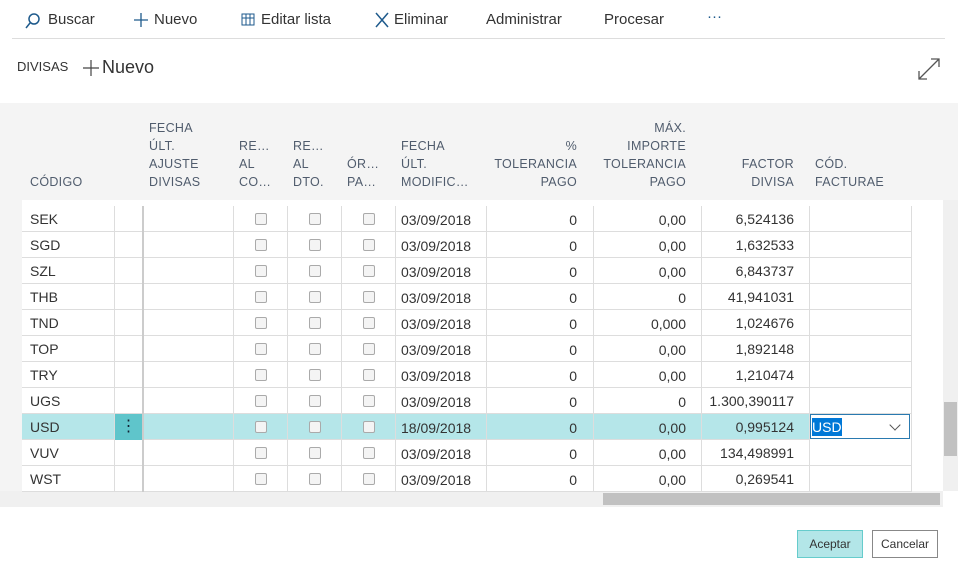  What do you see at coordinates (764, 271) in the screenshot?
I see `factor-cell: 6,843737` at bounding box center [764, 271].